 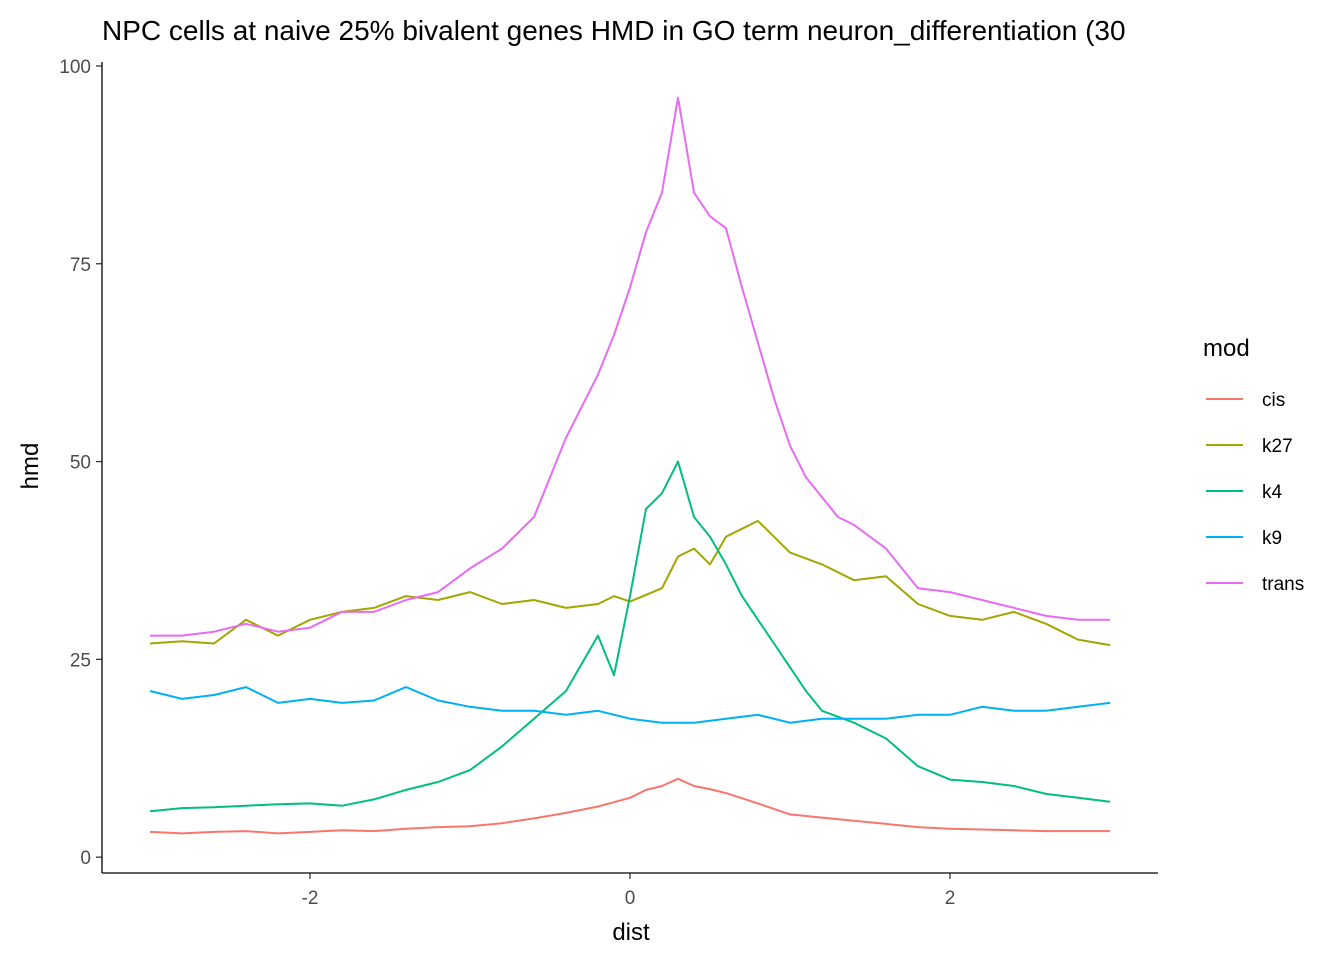 What do you see at coordinates (630, 583) in the screenshot?
I see `series-line-k27` at bounding box center [630, 583].